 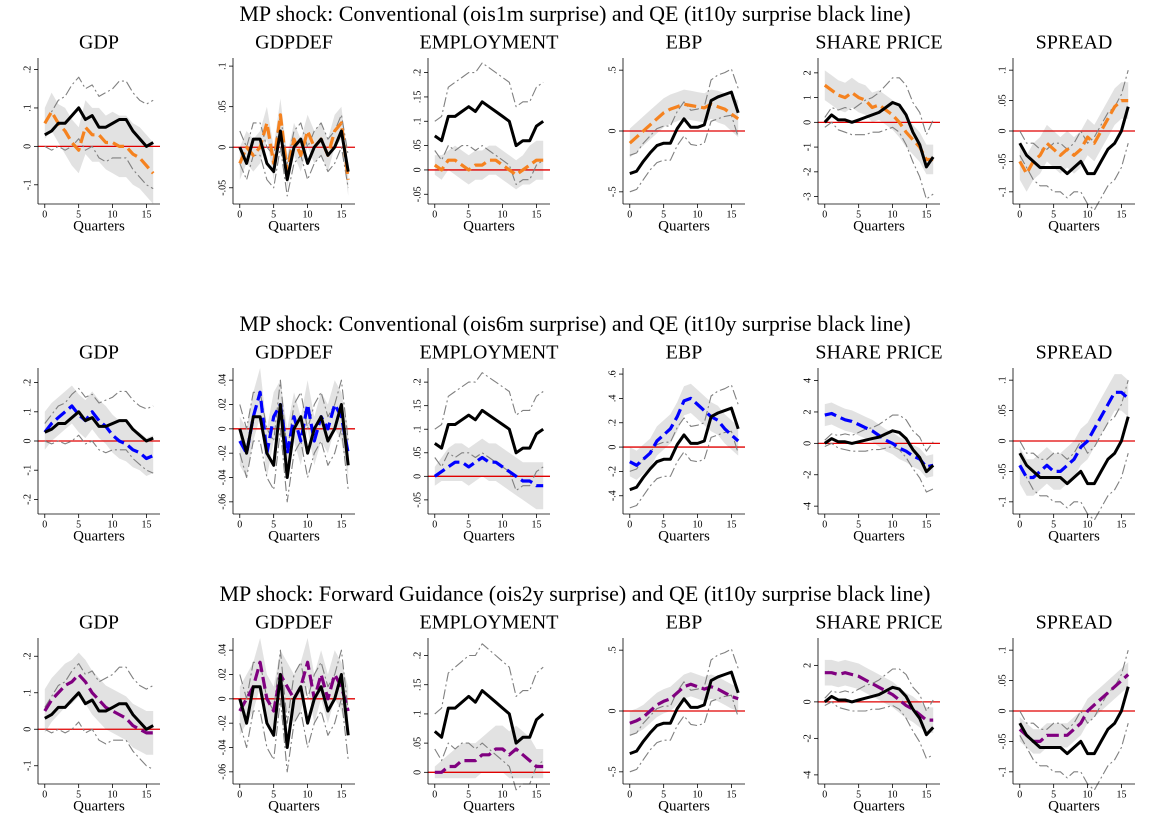 I want to click on y-tick-label: .2, so click(x=27, y=70).